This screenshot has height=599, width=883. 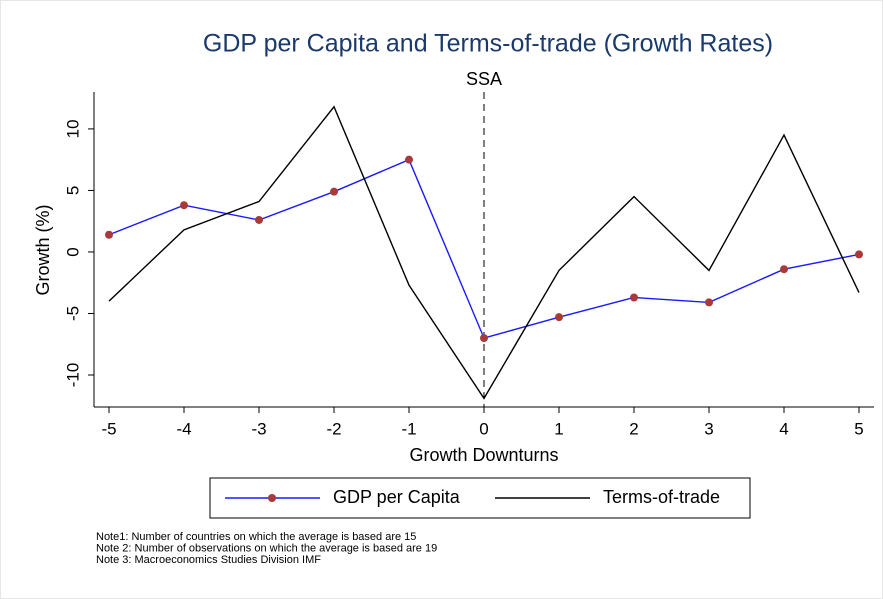 What do you see at coordinates (72, 251) in the screenshot?
I see `y-tick-label: 0` at bounding box center [72, 251].